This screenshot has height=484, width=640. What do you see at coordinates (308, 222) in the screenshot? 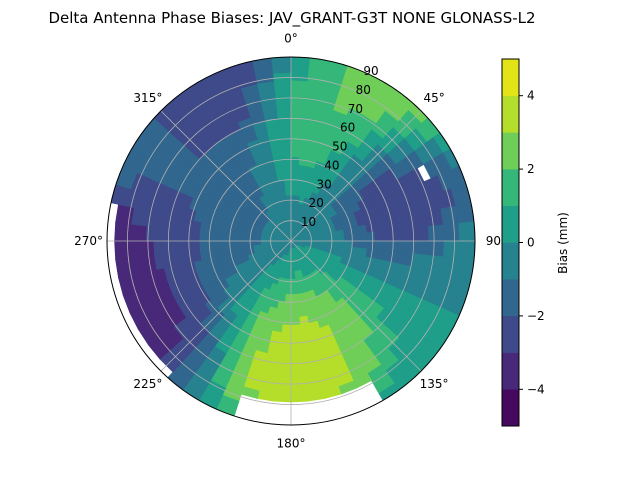
I see `radial-tick-label: 10` at bounding box center [308, 222].